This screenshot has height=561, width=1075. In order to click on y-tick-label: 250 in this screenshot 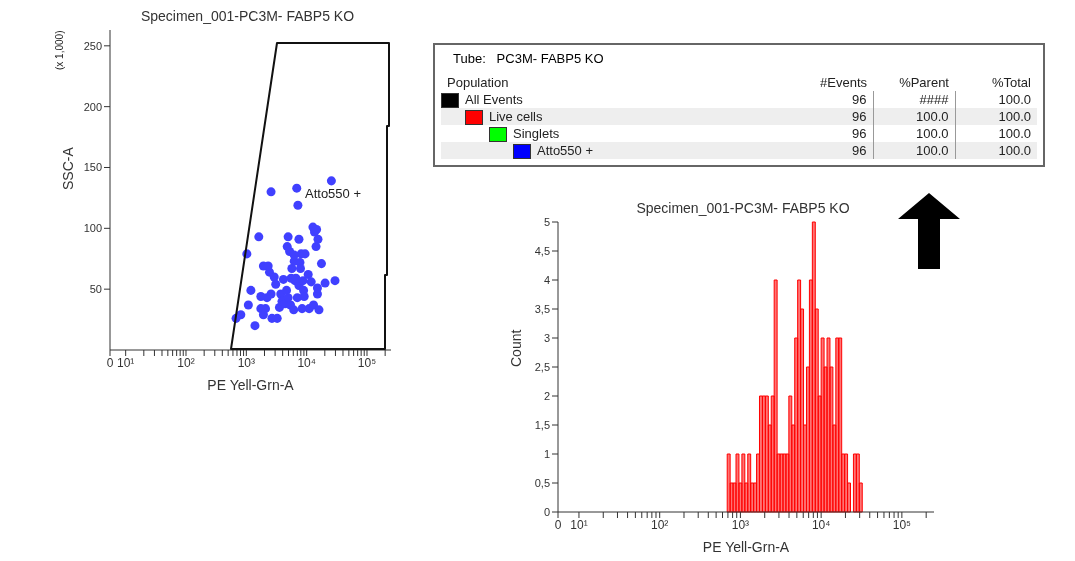, I will do `click(92, 45)`.